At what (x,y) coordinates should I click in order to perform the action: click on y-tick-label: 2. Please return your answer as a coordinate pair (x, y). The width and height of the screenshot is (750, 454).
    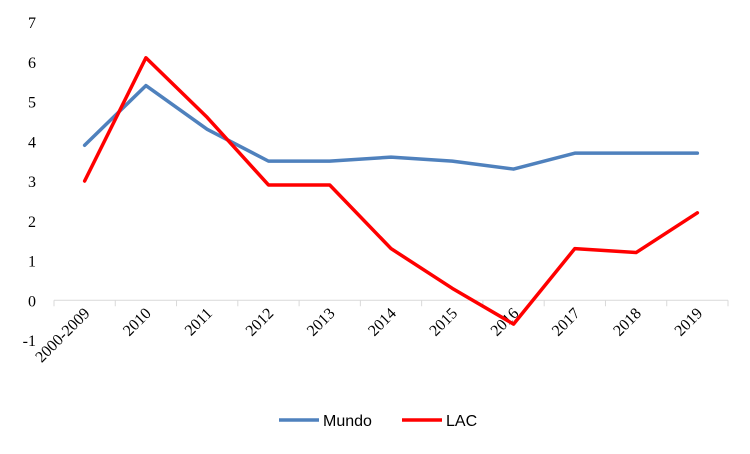
    Looking at the image, I should click on (32, 222).